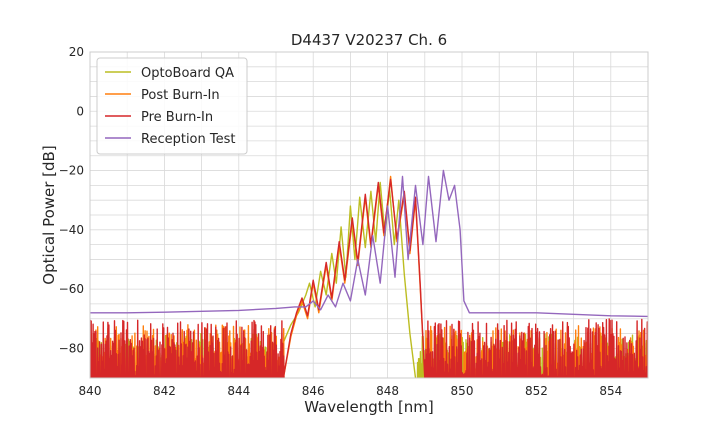 This screenshot has height=432, width=720. What do you see at coordinates (164, 391) in the screenshot?
I see `x-tick-label: 842` at bounding box center [164, 391].